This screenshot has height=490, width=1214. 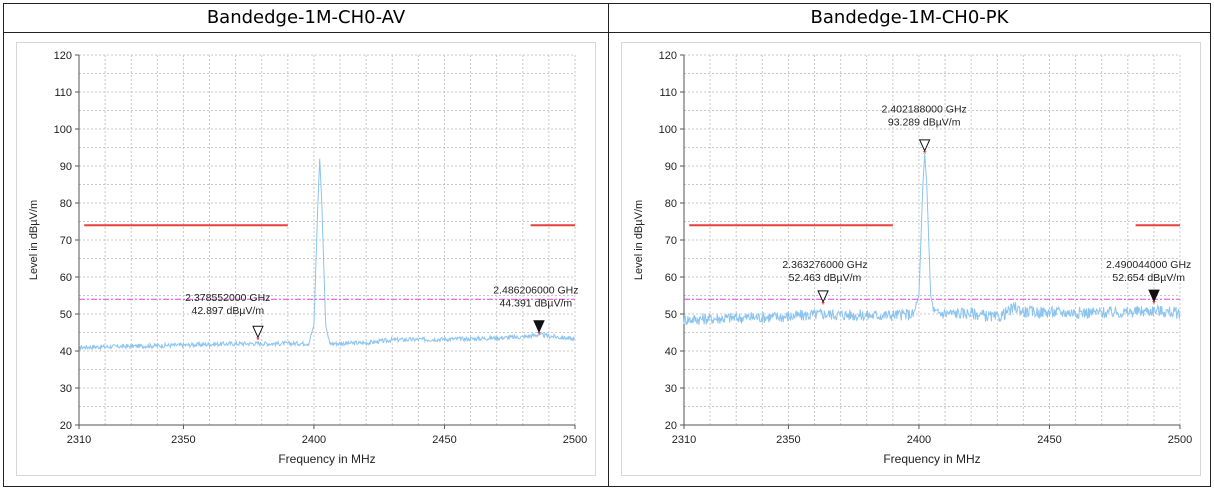 What do you see at coordinates (536, 304) in the screenshot?
I see `marker-level-label: 44.391 dBµV/m` at bounding box center [536, 304].